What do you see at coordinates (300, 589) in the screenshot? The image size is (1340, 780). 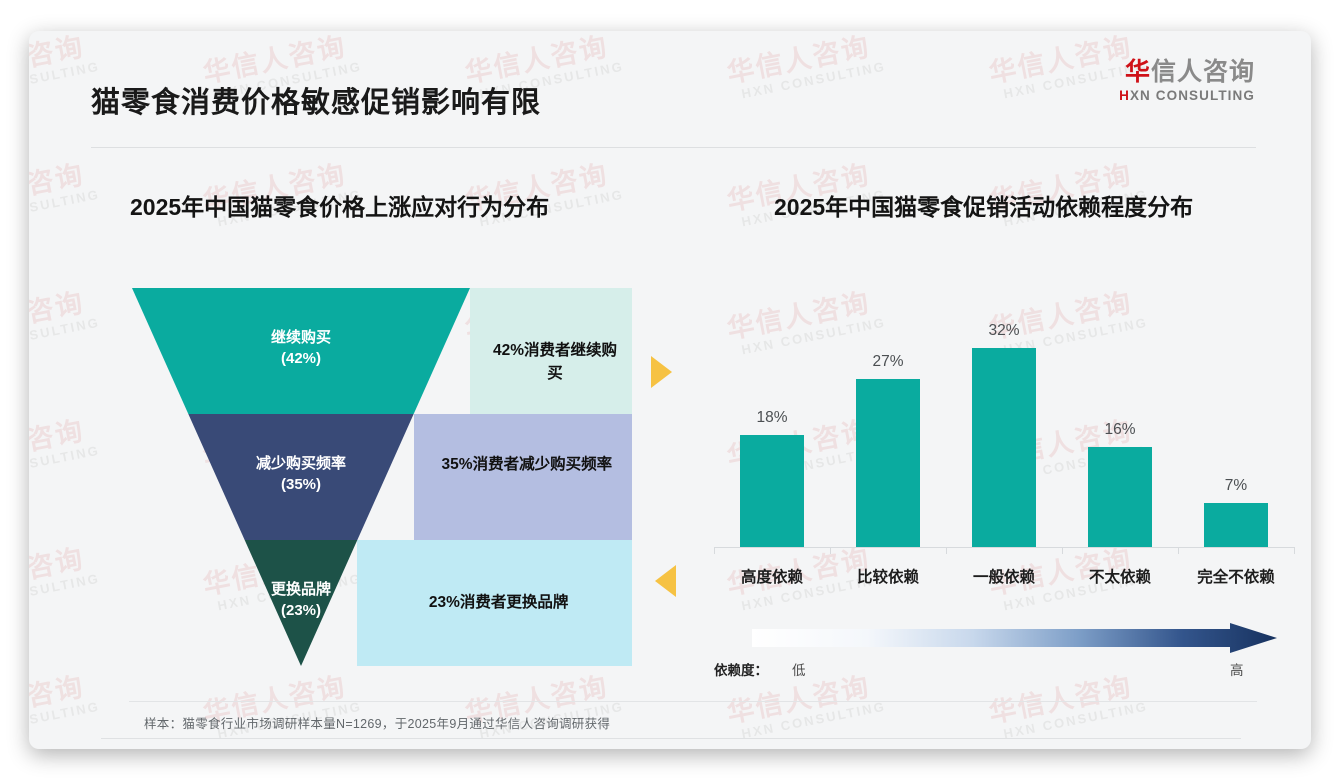 I see `funnel-stage-name: 更换品牌` at bounding box center [300, 589].